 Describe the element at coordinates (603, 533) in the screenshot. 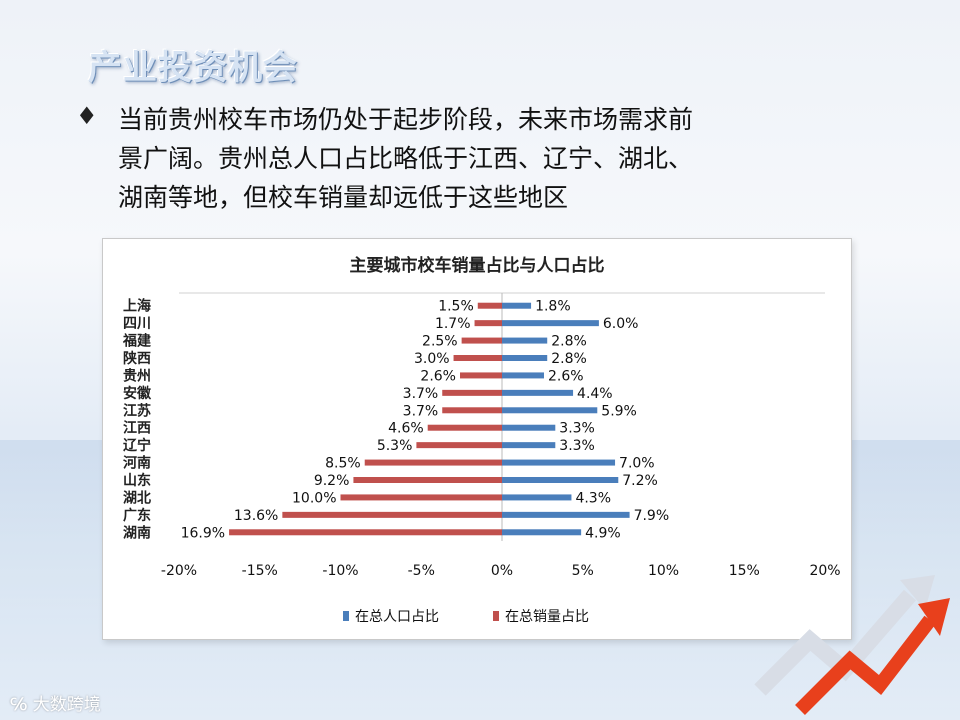

I see `data-label-population: 4.9%` at that location.